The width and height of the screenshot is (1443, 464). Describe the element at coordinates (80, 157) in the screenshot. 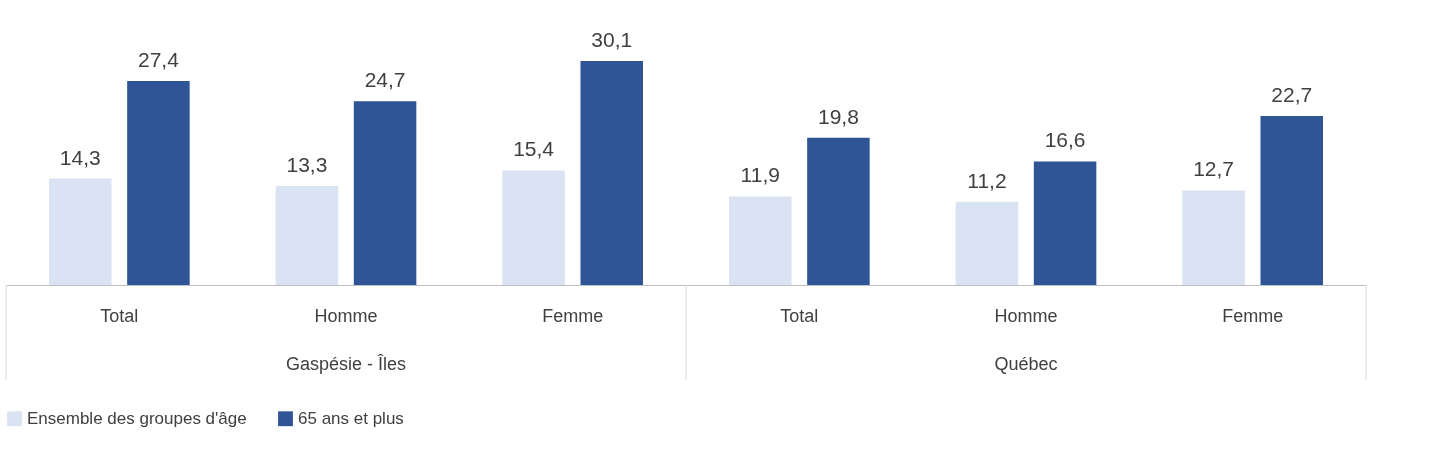

I see `data-label: 14,3` at that location.